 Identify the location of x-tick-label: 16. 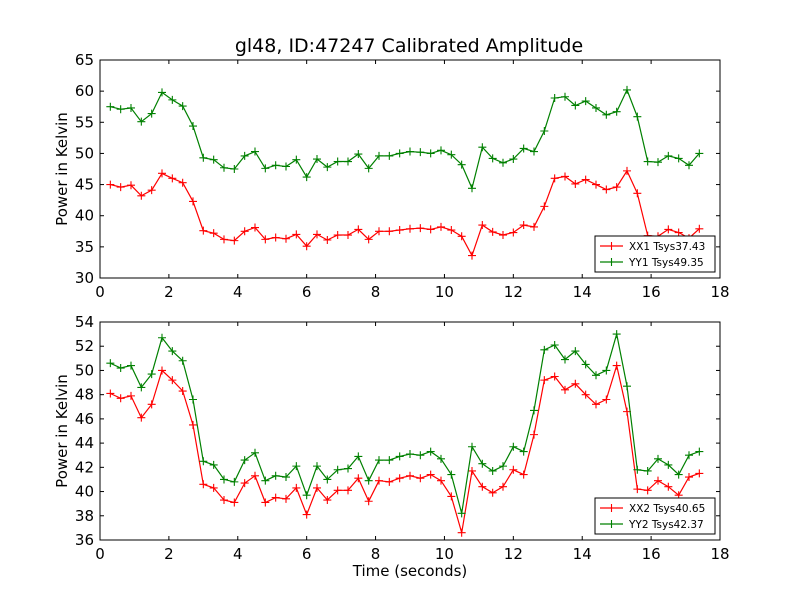
(651, 292).